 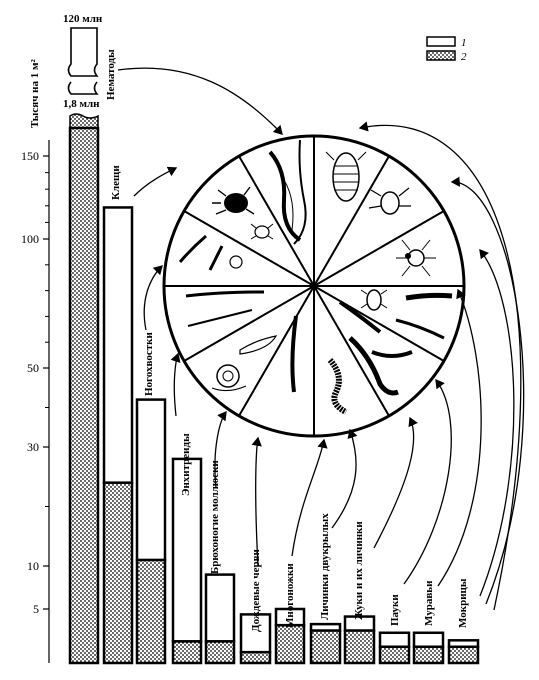 What do you see at coordinates (375, 329) in the screenshot?
I see `fly-larva-icon` at bounding box center [375, 329].